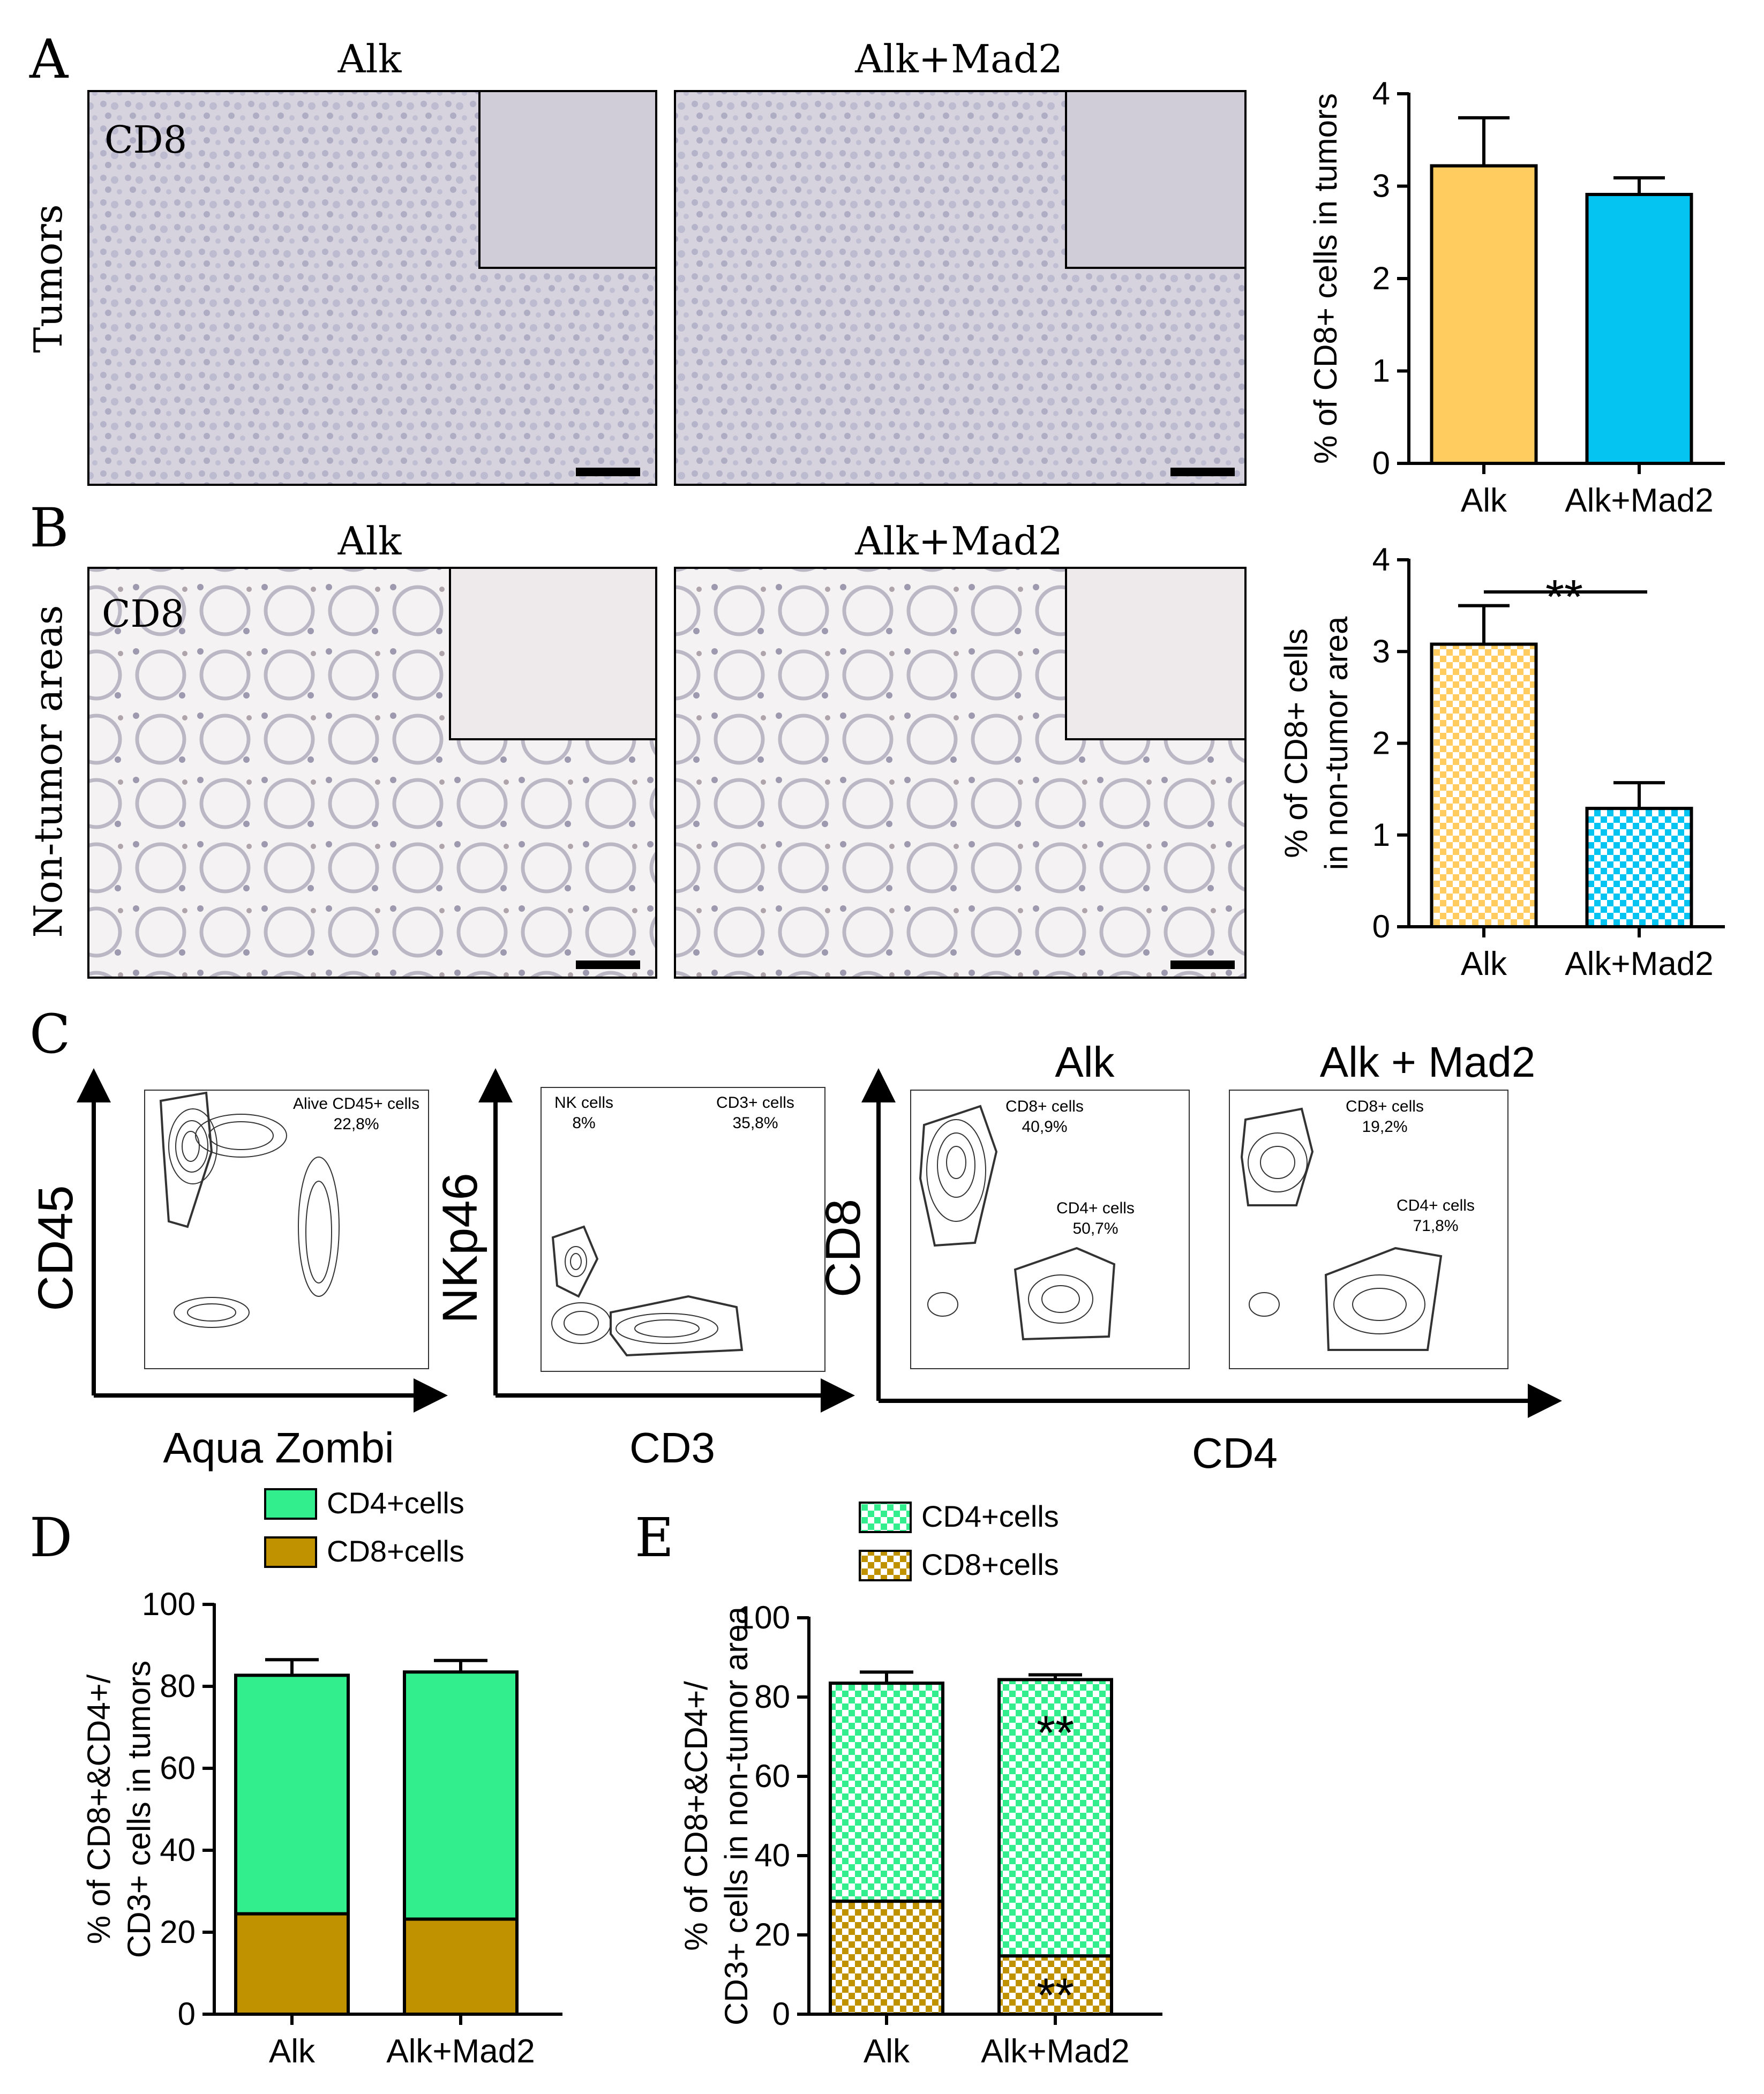 The image size is (1764, 2094). What do you see at coordinates (990, 1516) in the screenshot?
I see `legend-label: CD4+cells` at bounding box center [990, 1516].